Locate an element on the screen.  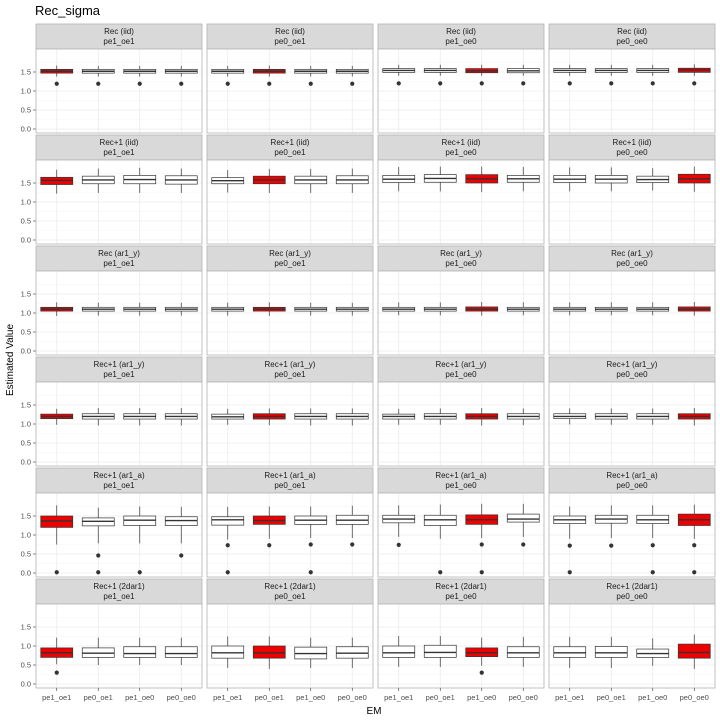
facet-strip-label-row: Rec+1 (ar1_y) is located at coordinates (290, 364).